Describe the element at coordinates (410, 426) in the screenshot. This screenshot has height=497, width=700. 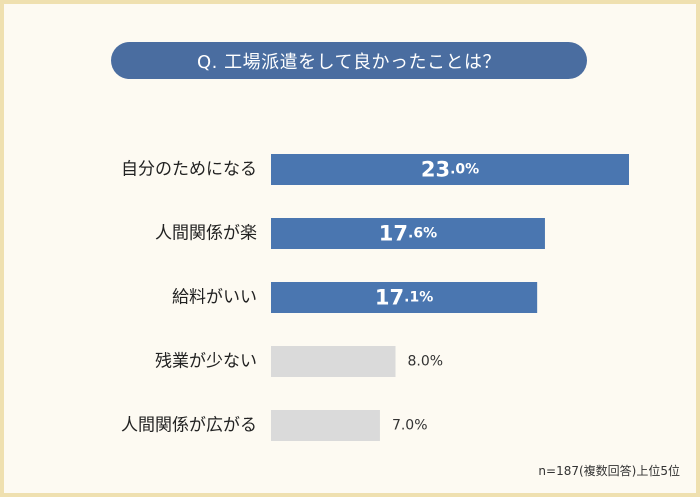
I see `value-label: 7.0%` at that location.